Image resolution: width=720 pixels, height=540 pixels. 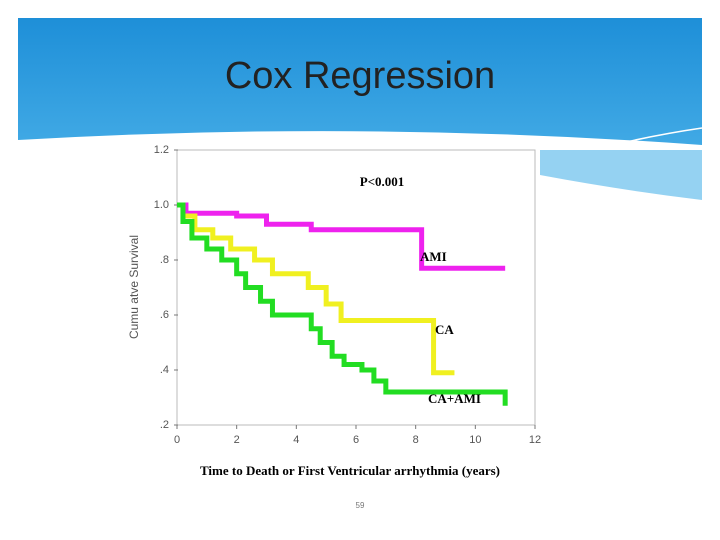 I want to click on y-tick-label: .8, so click(x=164, y=260).